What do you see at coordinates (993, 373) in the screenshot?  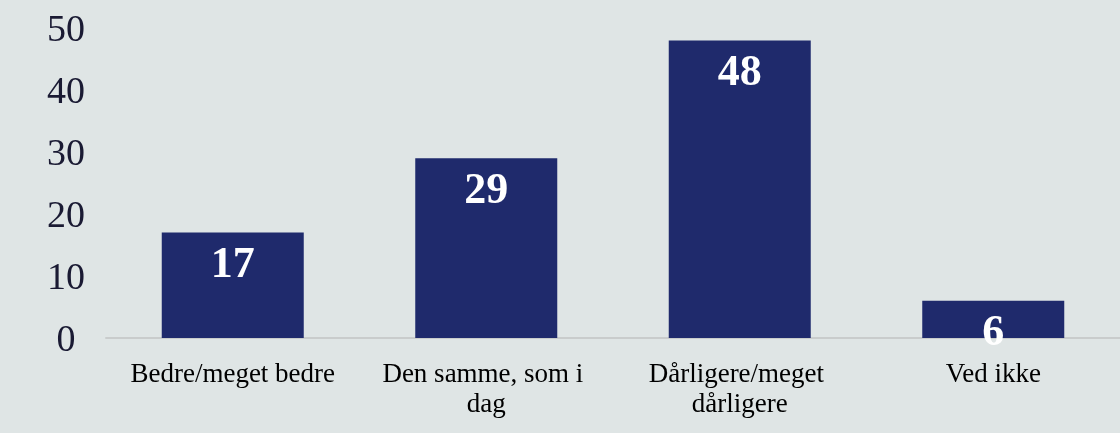 I see `x-tick-label: Ved ikke` at bounding box center [993, 373].